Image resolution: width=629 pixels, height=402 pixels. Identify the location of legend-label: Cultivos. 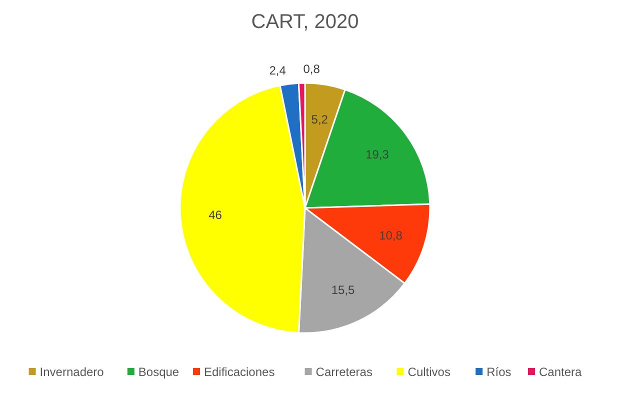
(429, 372).